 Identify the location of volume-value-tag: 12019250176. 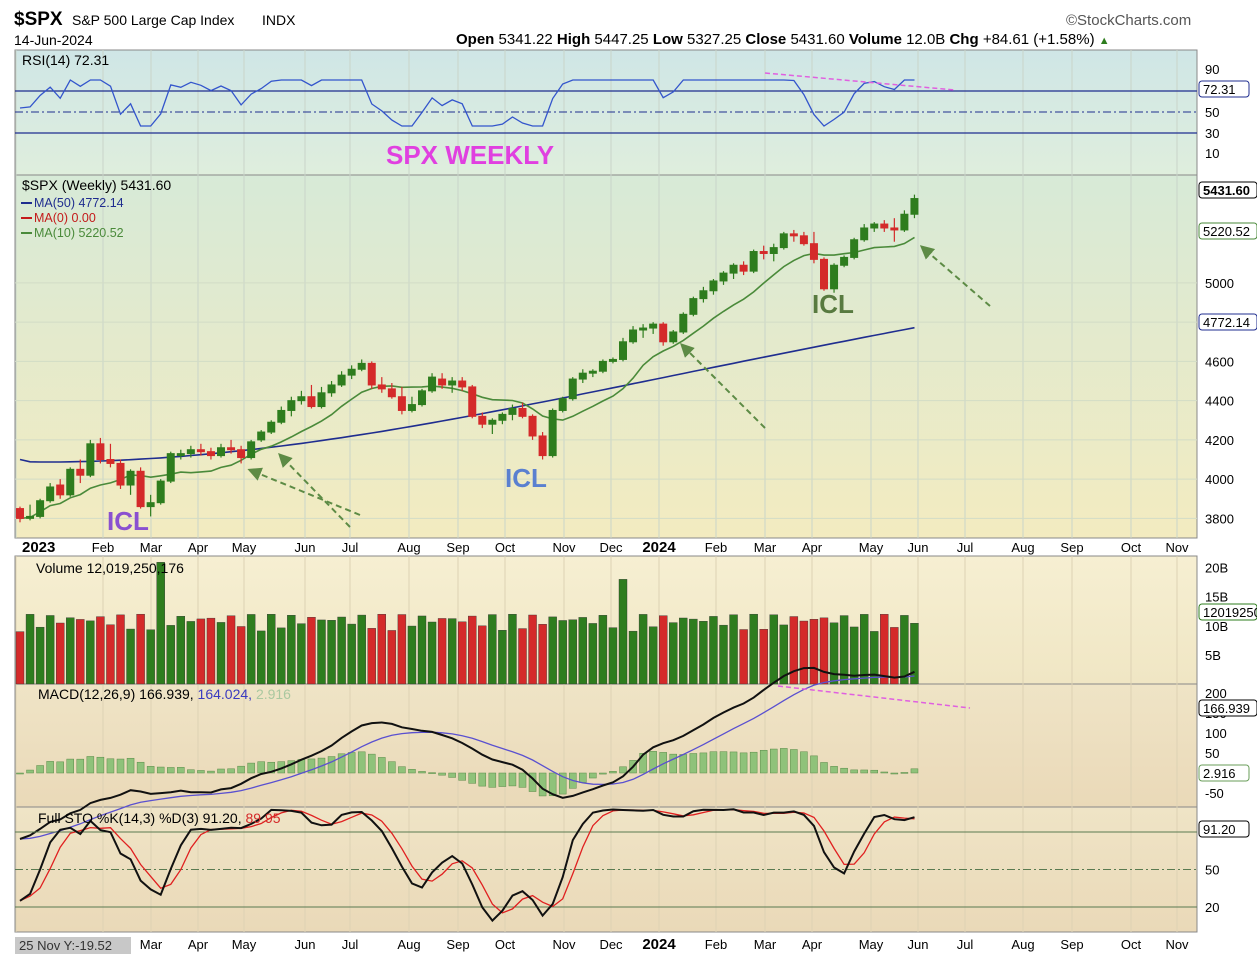
(1227, 612).